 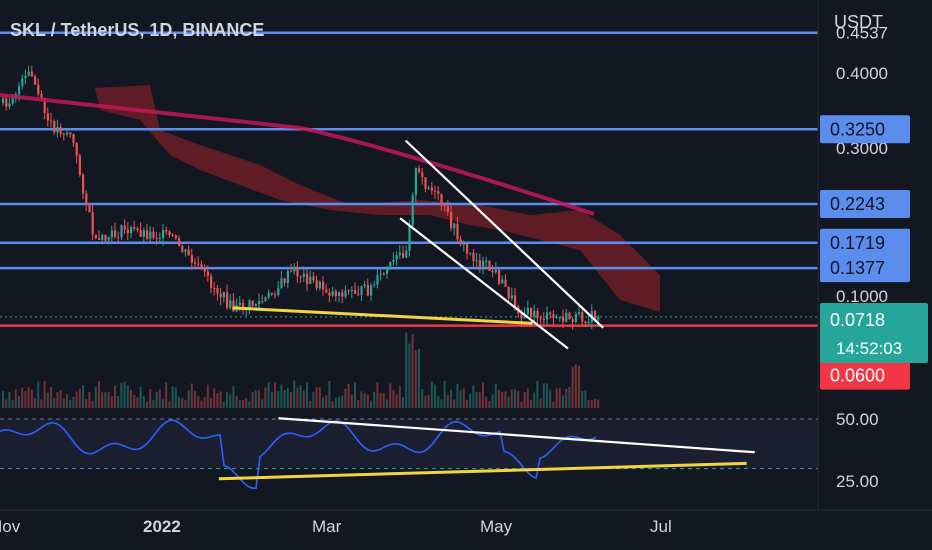 I want to click on price-tick-label: 0.1000, so click(x=862, y=296).